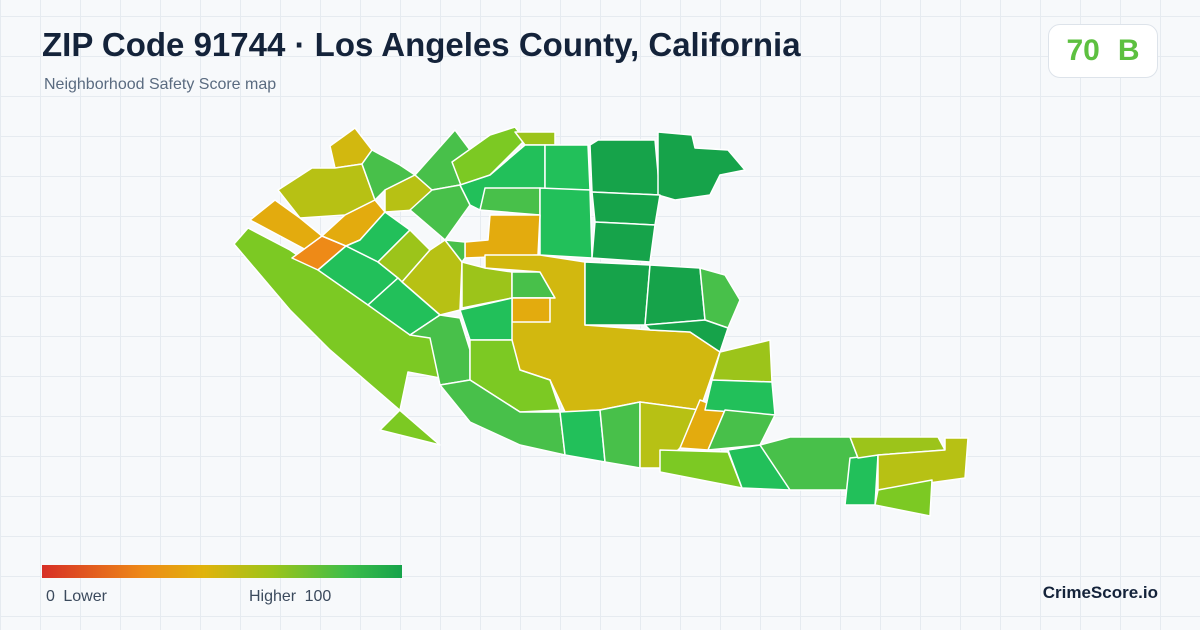  I want to click on safety-grade: B, so click(1128, 50).